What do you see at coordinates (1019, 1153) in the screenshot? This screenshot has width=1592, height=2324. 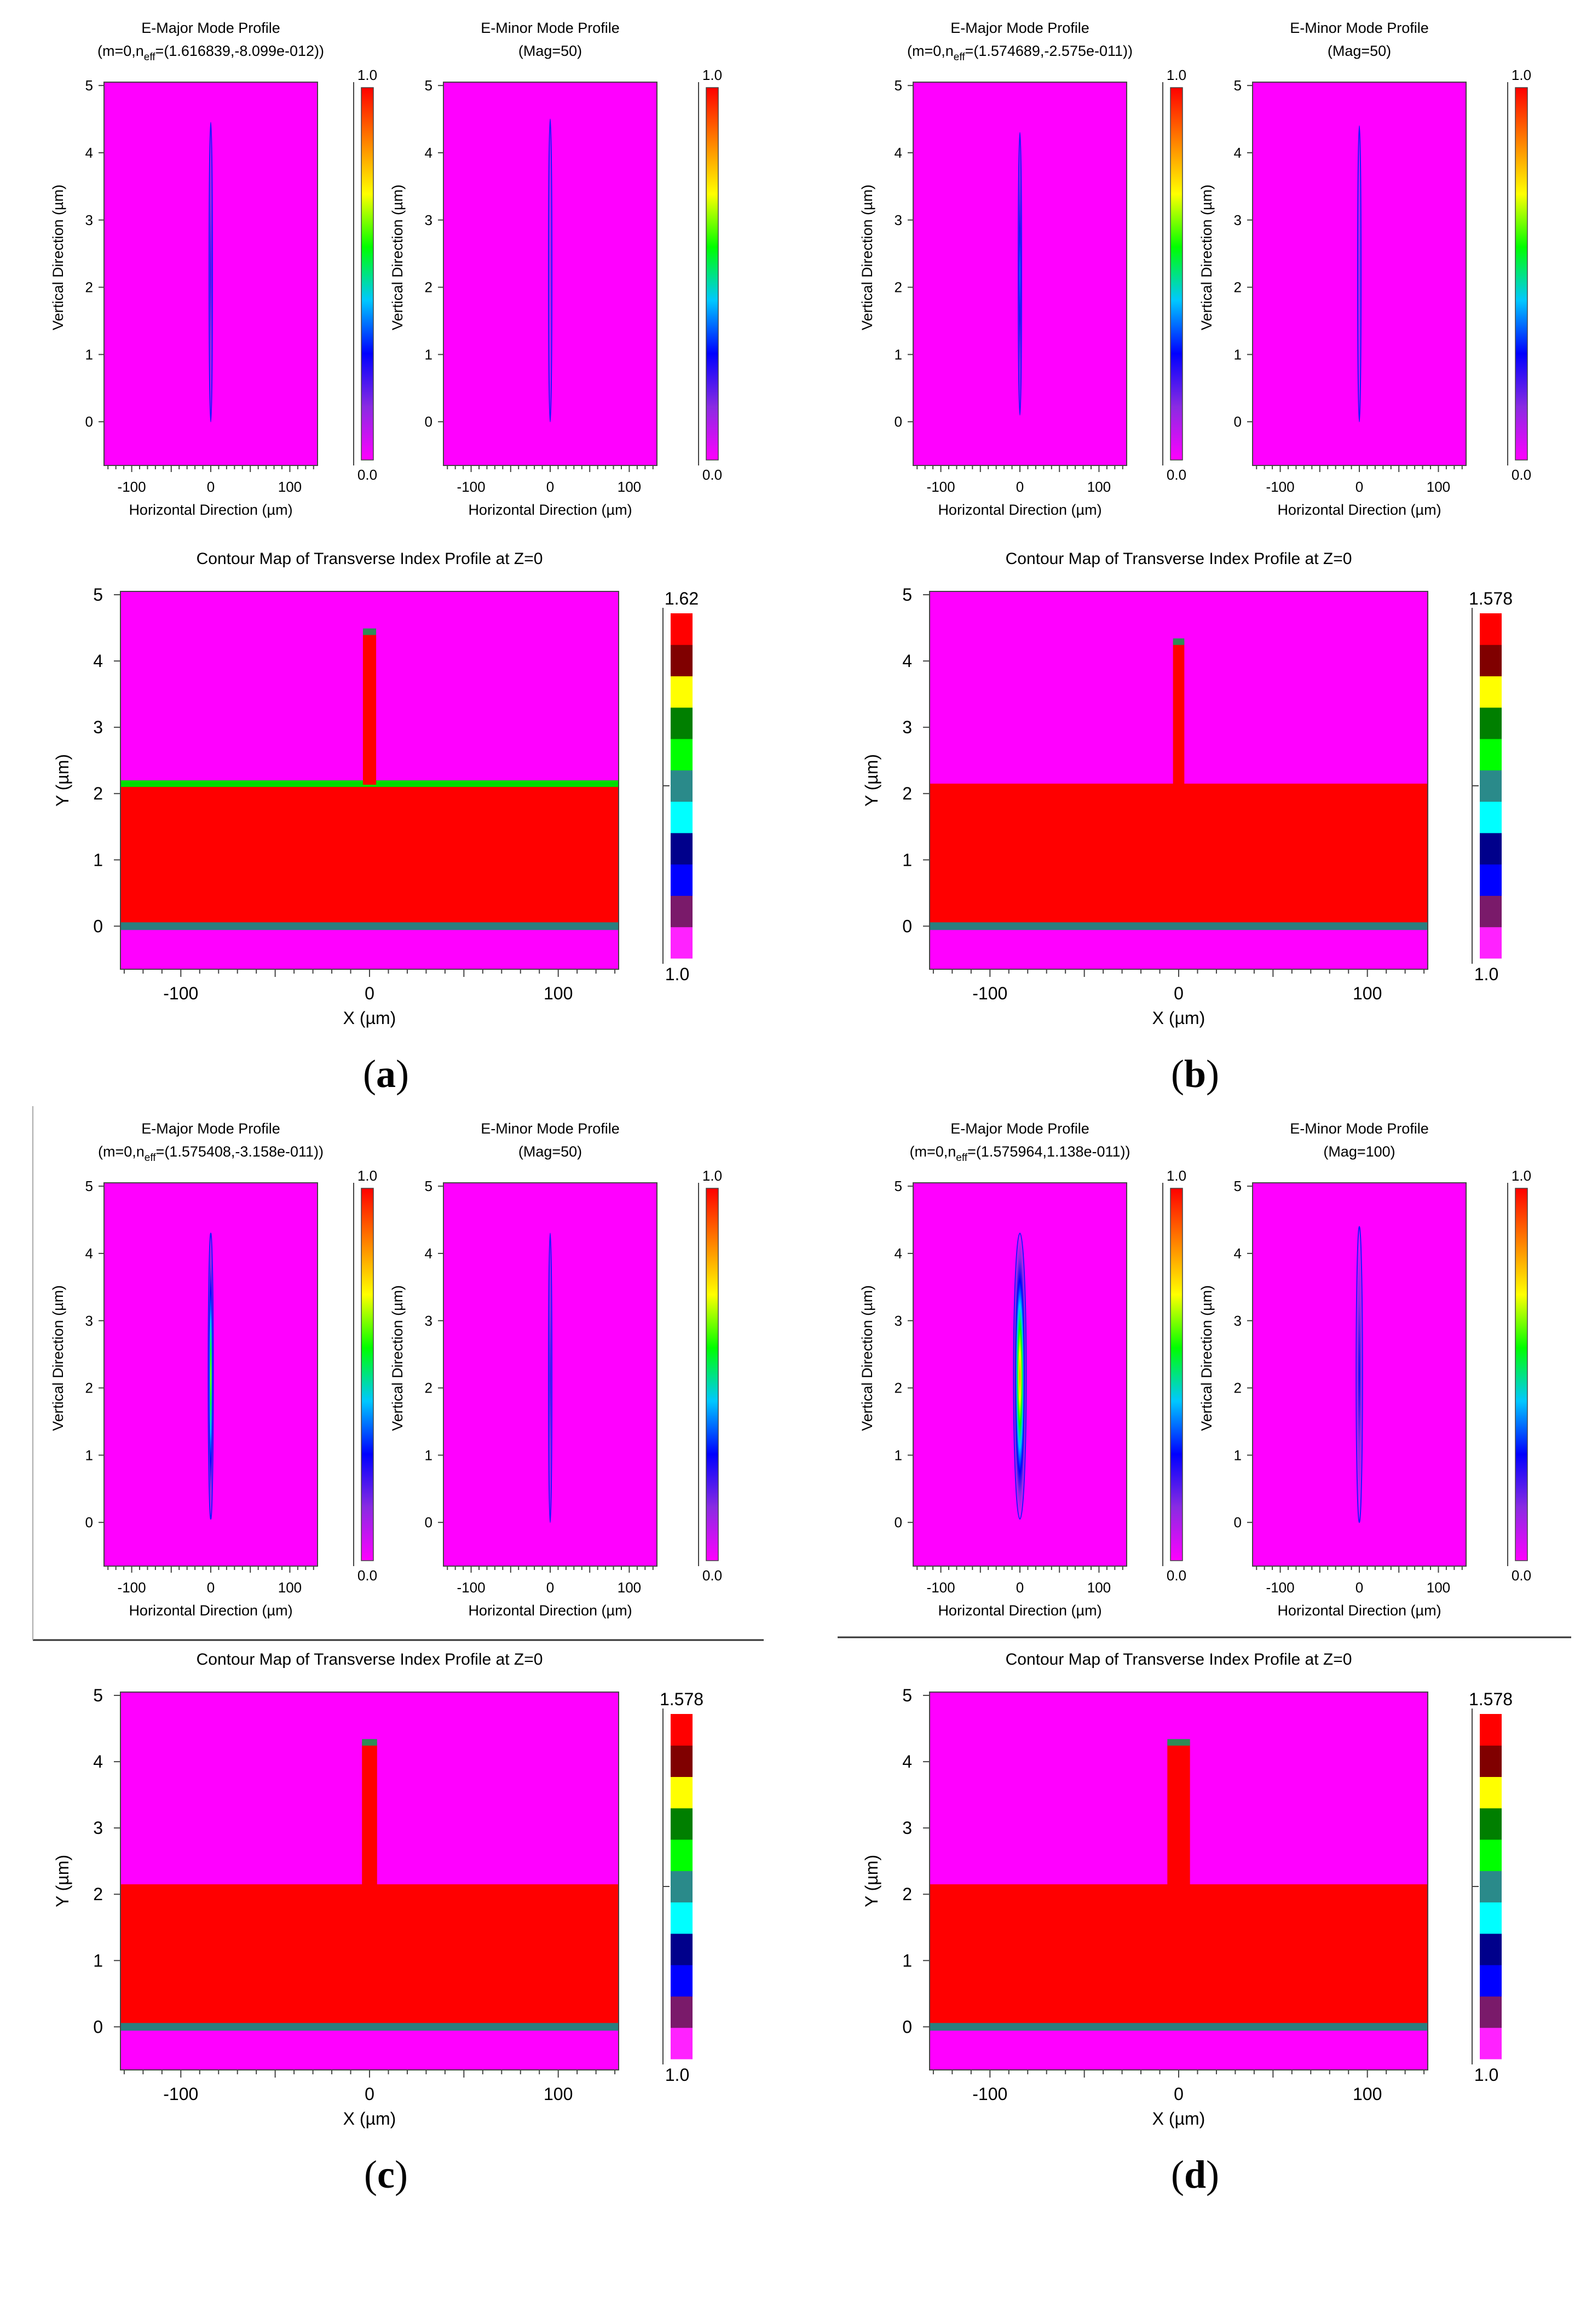 I see `e-major-subtitle: (m=0,neff=(1.575964,1.138e-011))` at bounding box center [1019, 1153].